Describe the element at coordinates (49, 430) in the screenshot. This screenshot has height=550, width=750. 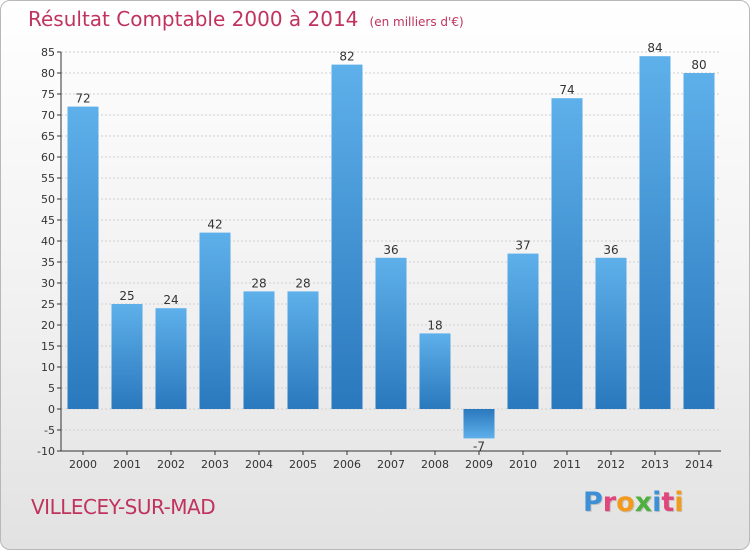
I see `y-tick-label: -5` at that location.